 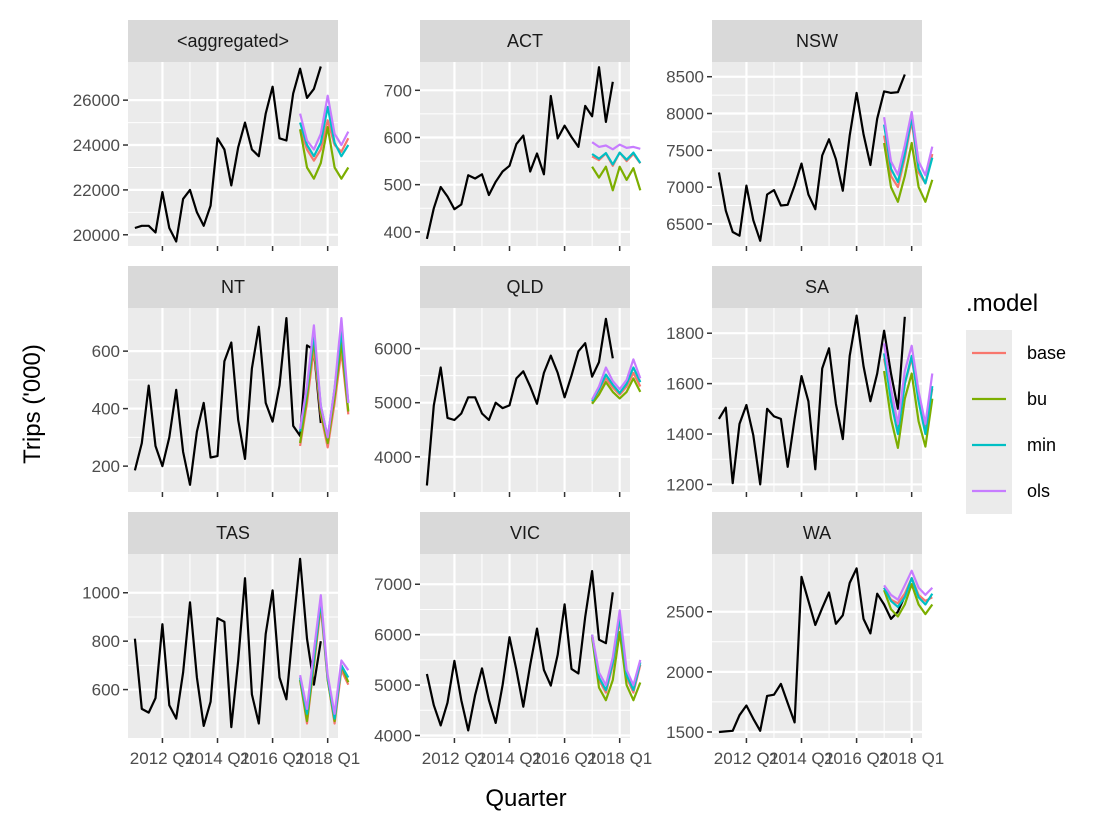 I want to click on facet-title: NT, so click(x=233, y=287).